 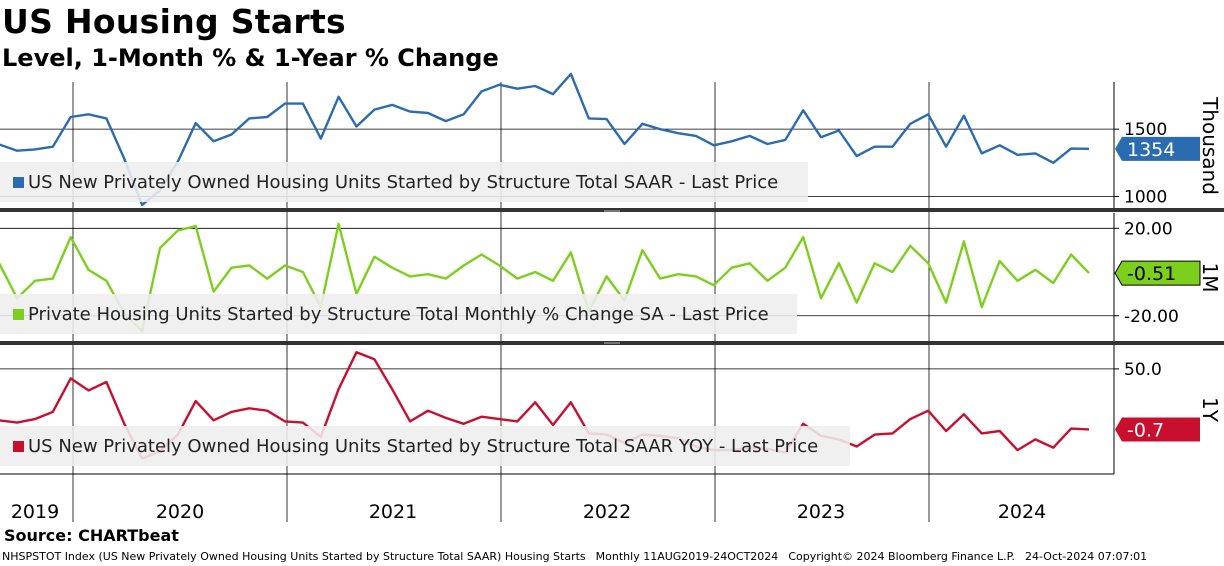 What do you see at coordinates (1151, 317) in the screenshot?
I see `y-tick-label: -20.00` at bounding box center [1151, 317].